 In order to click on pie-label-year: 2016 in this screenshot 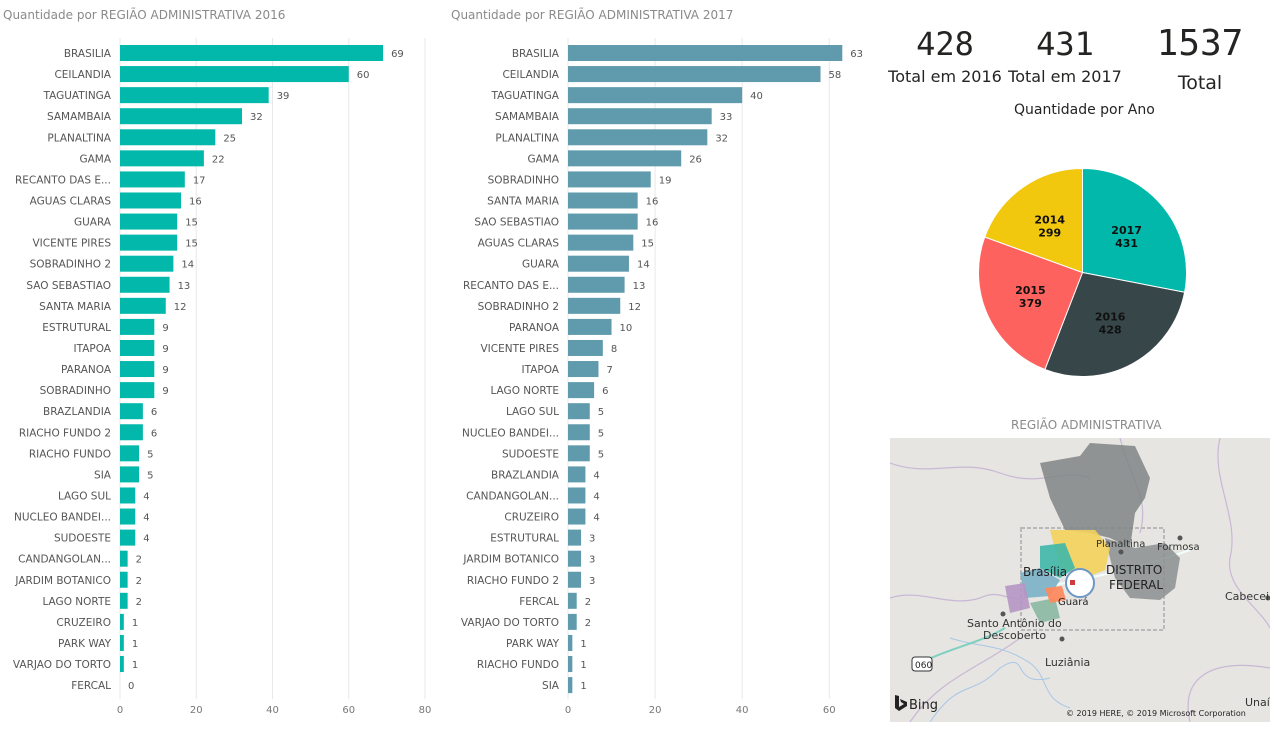, I will do `click(1110, 317)`.